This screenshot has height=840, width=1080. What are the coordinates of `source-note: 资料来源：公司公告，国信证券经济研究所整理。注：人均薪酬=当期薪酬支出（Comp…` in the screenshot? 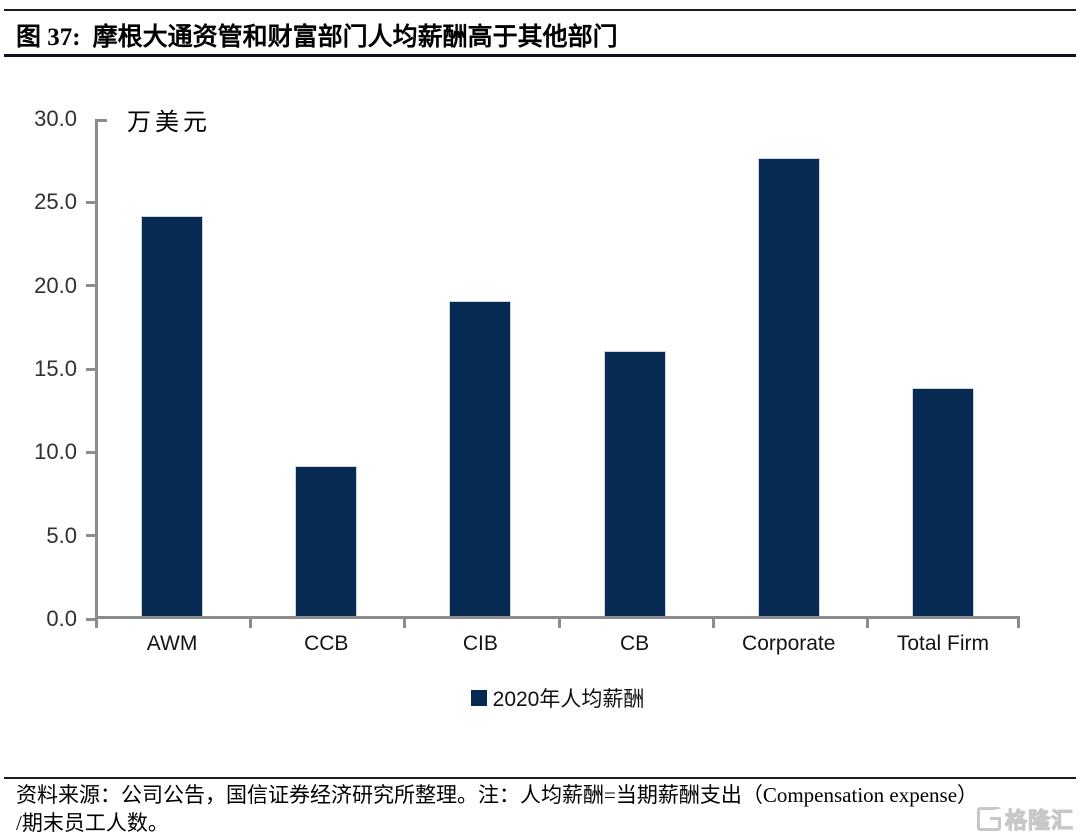 It's located at (540, 809).